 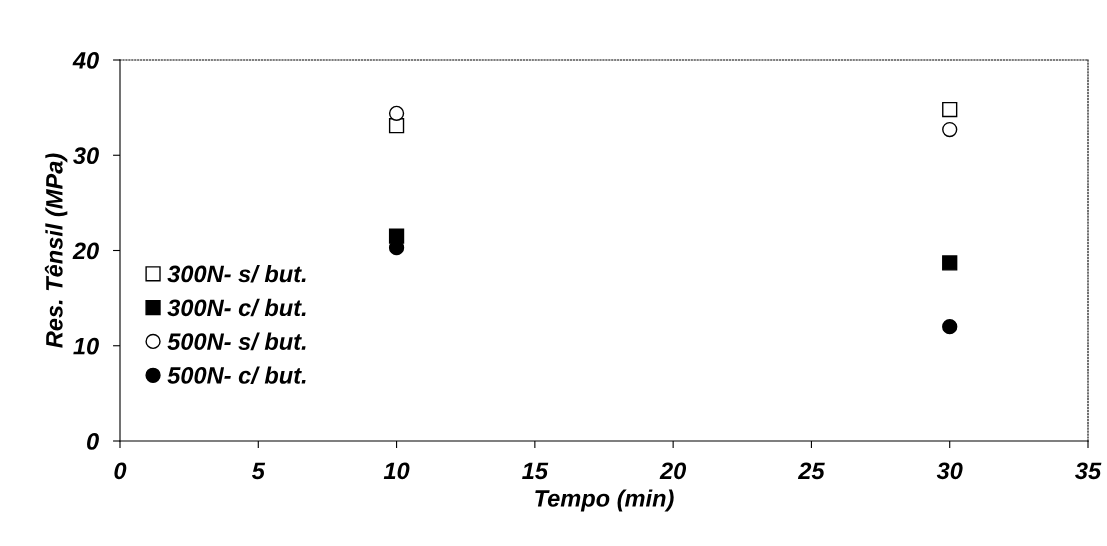 What do you see at coordinates (673, 471) in the screenshot?
I see `x-tick-label: 20` at bounding box center [673, 471].